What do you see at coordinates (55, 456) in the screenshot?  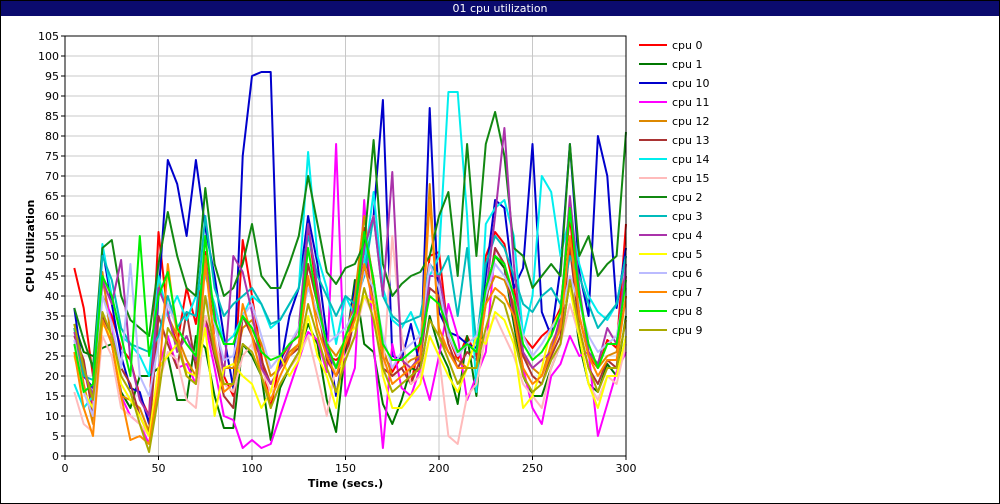 I see `y-tick-label: 0` at bounding box center [55, 456].